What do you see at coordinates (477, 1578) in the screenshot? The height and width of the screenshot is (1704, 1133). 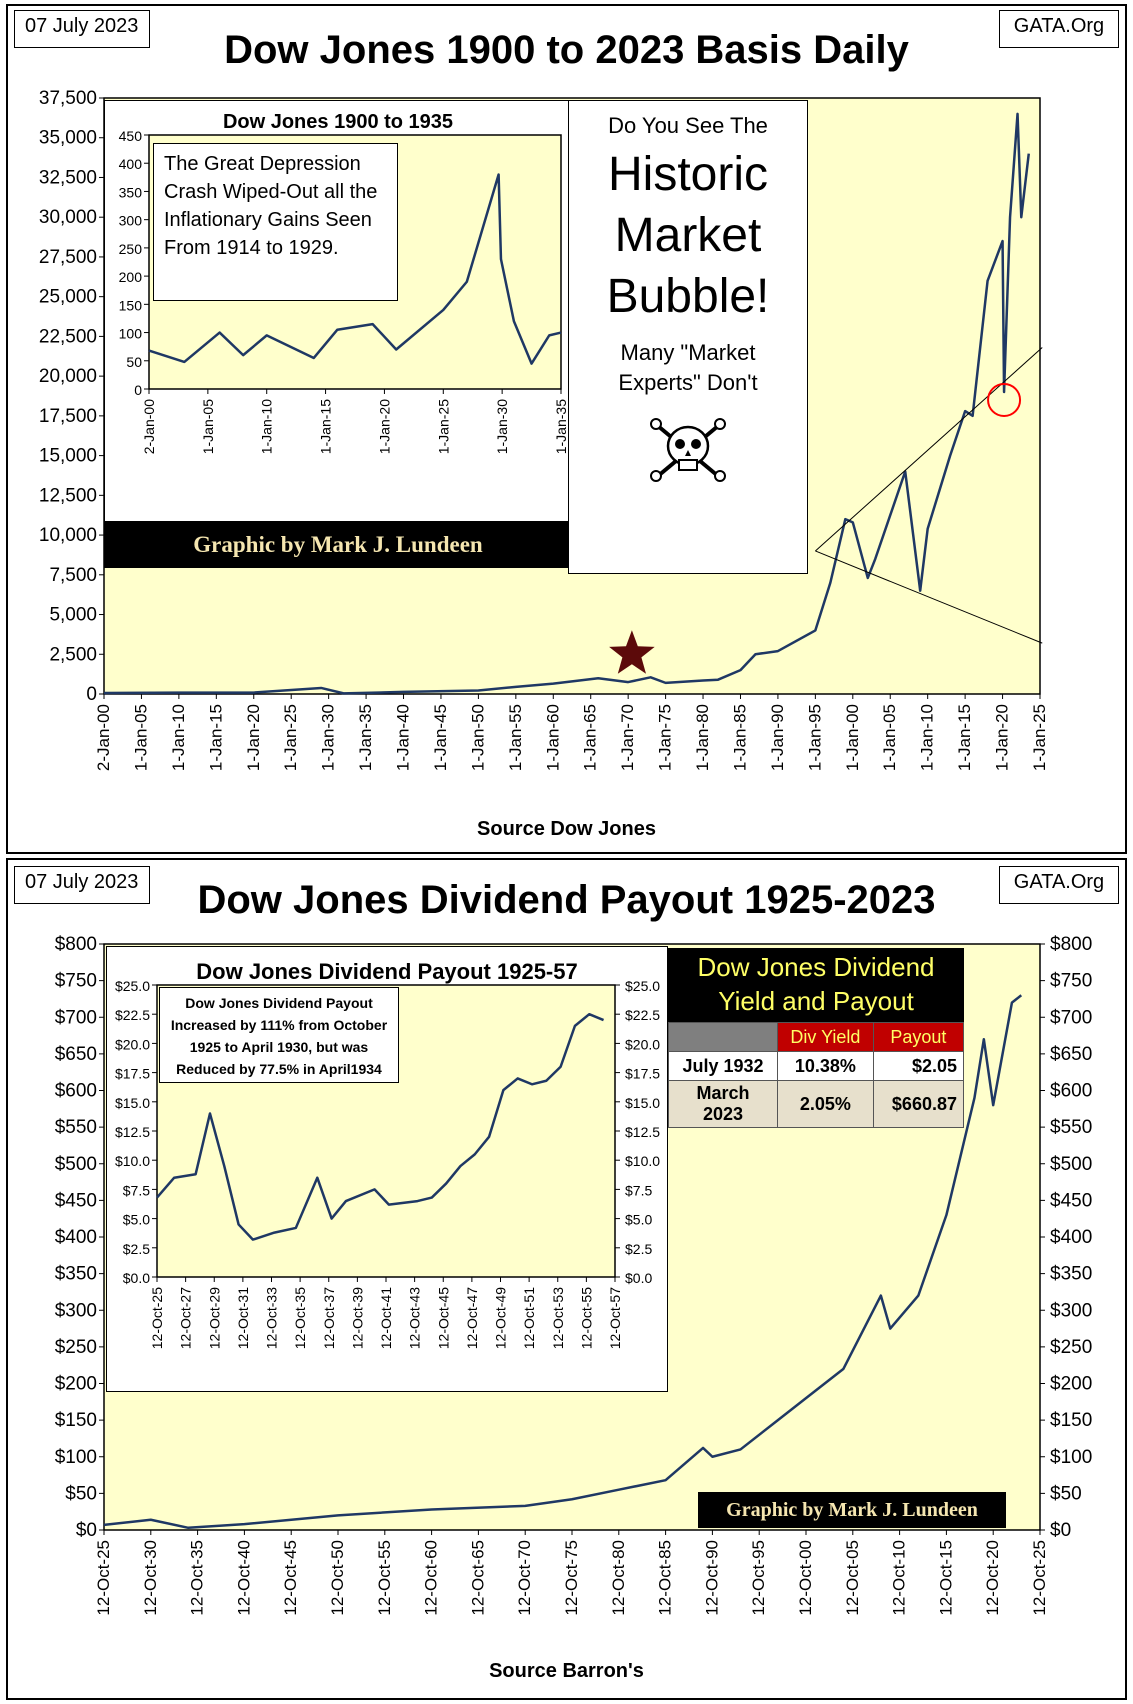 I see `div-main-x-tick-label: 12-Oct-65` at bounding box center [477, 1578].